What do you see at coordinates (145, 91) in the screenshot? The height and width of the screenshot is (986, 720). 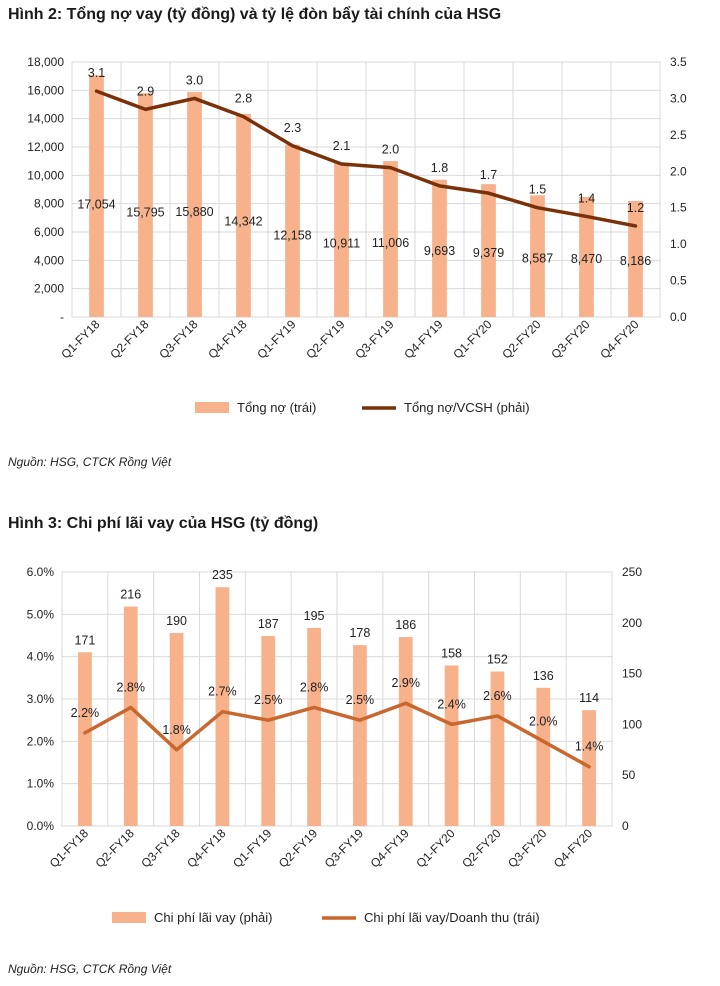 I see `line-data-label: 2.9` at bounding box center [145, 91].